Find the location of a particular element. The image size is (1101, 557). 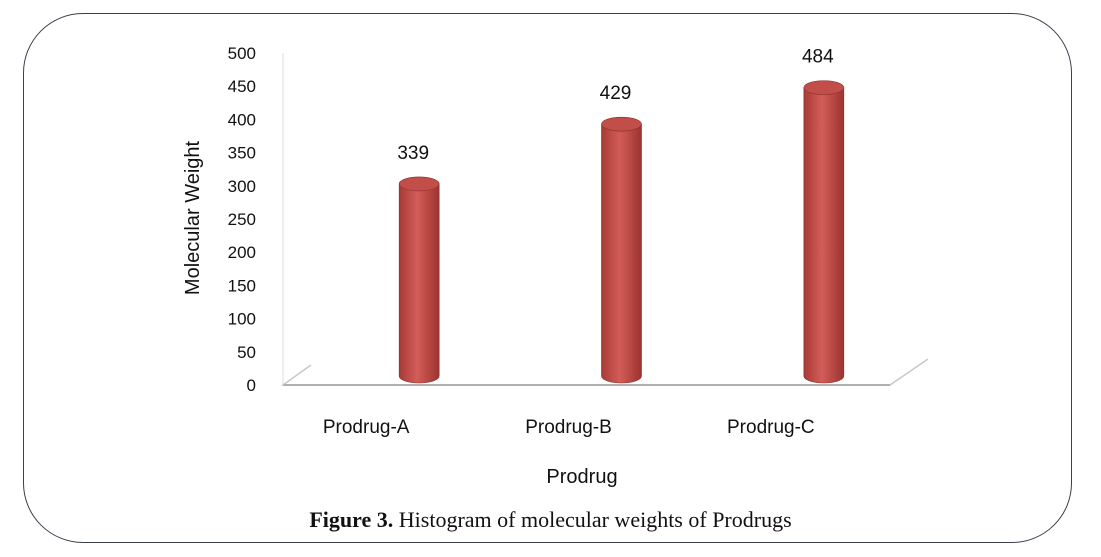

y-axis-ticks: 0 50 100 150 200 250 300 350 400 450 500 is located at coordinates (242, 219).